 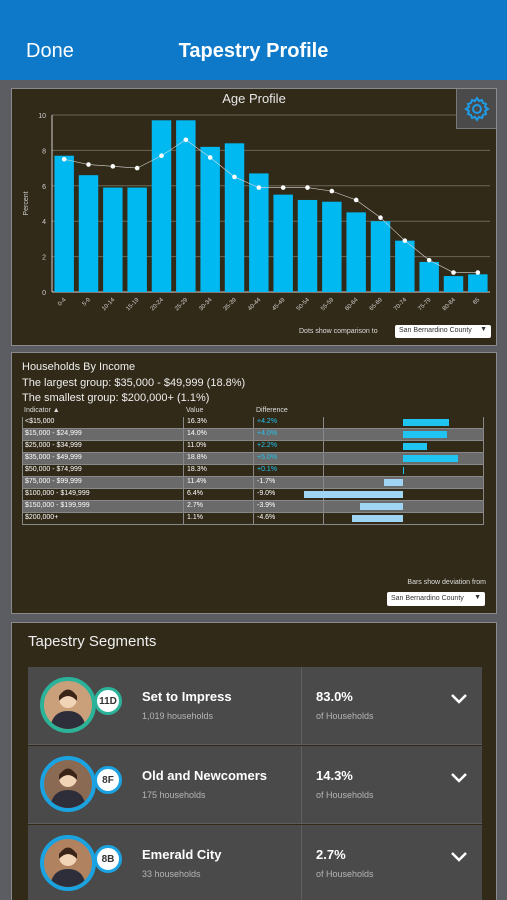 I want to click on income-indicator: $25,000 - $34,999, so click(x=53, y=445).